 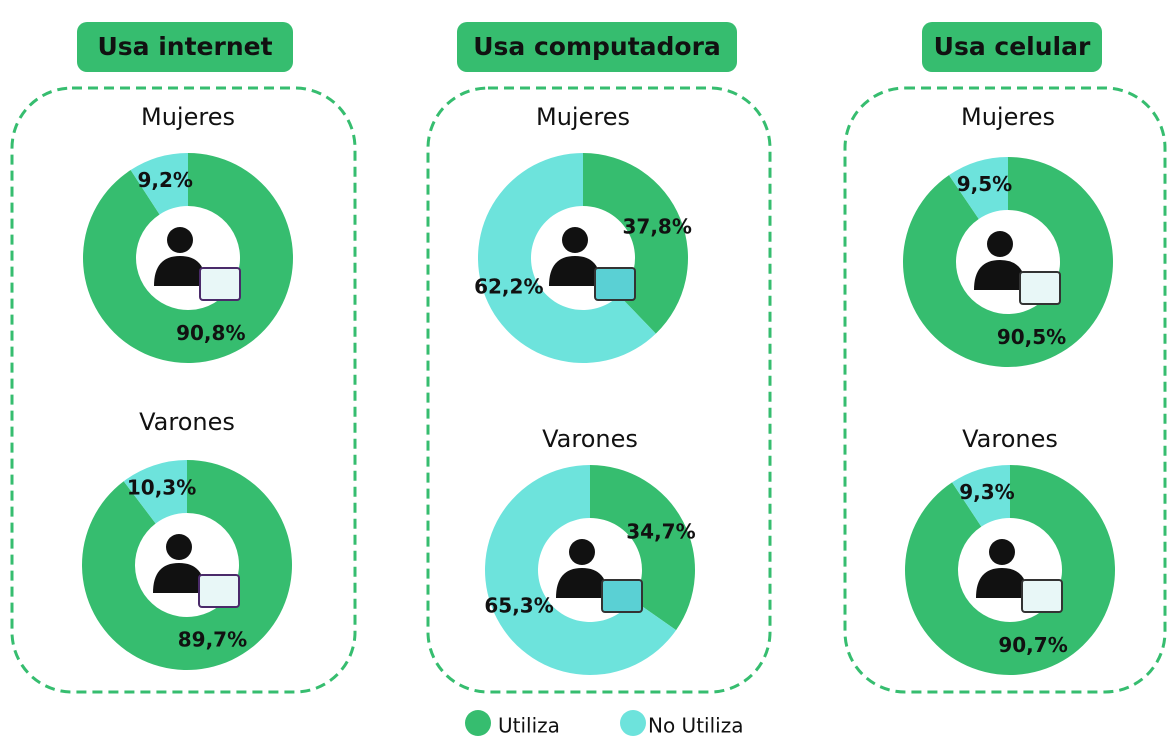 I want to click on data-label: 37,8%, so click(x=657, y=227).